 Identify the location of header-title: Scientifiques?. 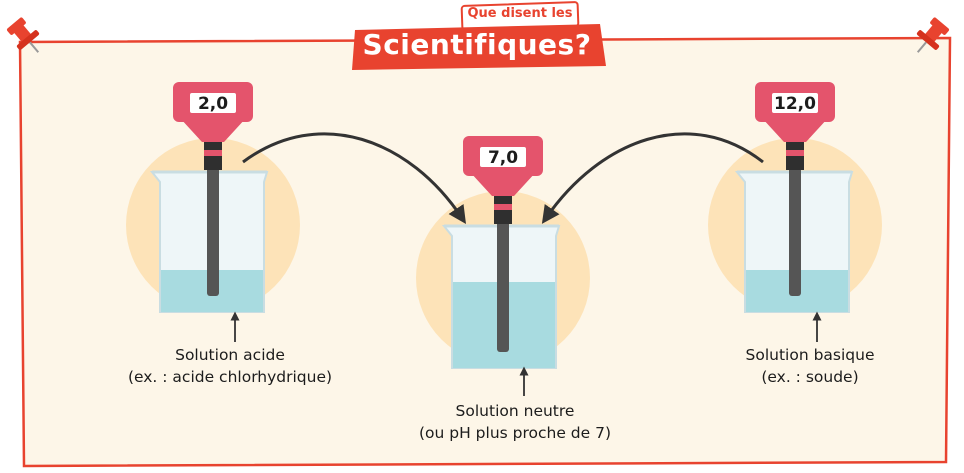
(477, 44).